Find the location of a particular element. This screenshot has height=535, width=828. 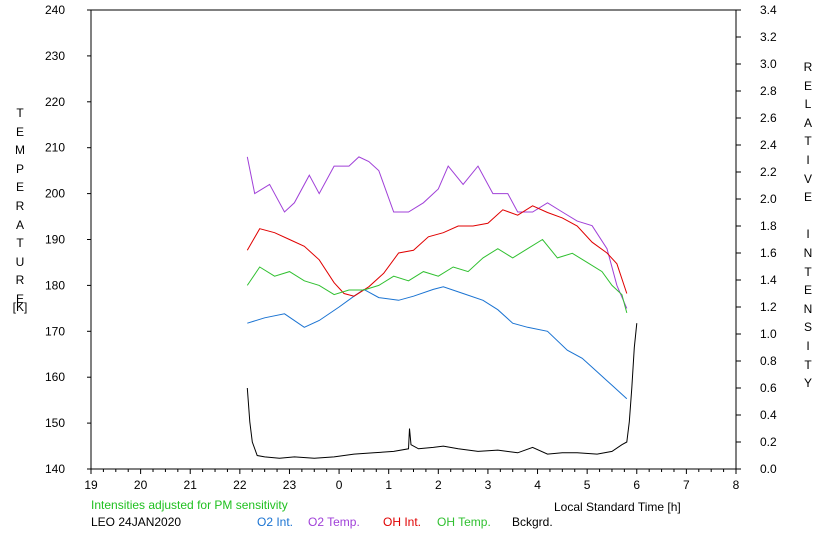

x-tick-label: 1 is located at coordinates (388, 485).